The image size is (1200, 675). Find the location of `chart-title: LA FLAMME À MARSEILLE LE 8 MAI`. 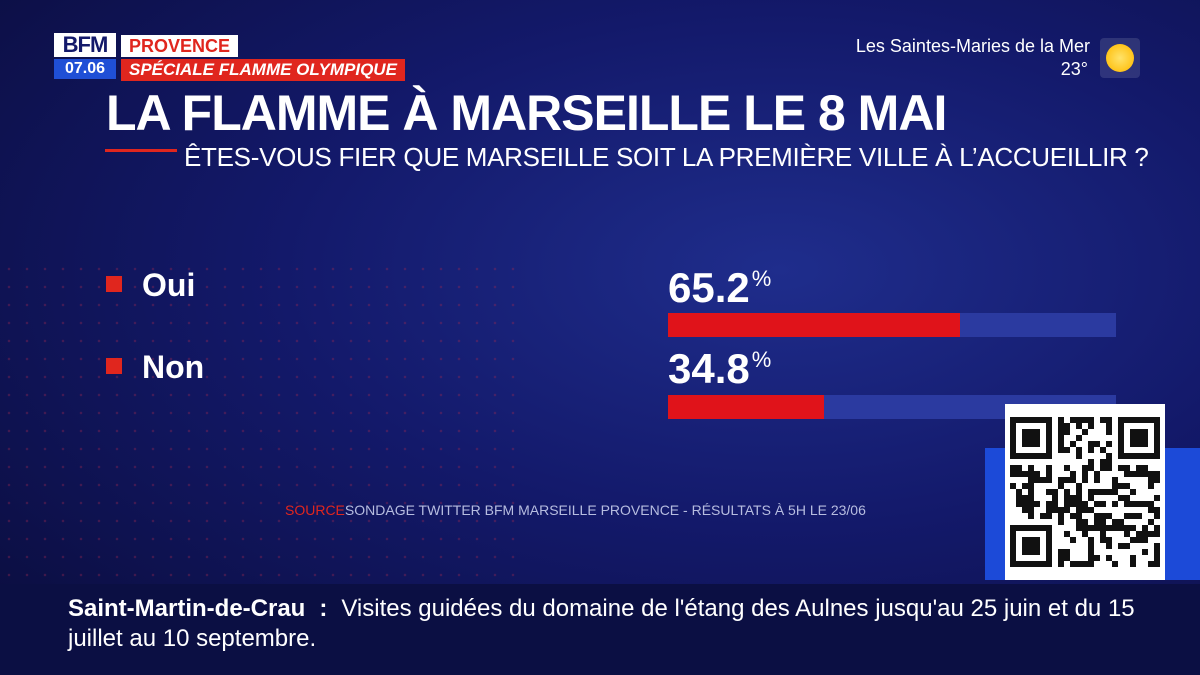

chart-title: LA FLAMME À MARSEILLE LE 8 MAI is located at coordinates (526, 113).